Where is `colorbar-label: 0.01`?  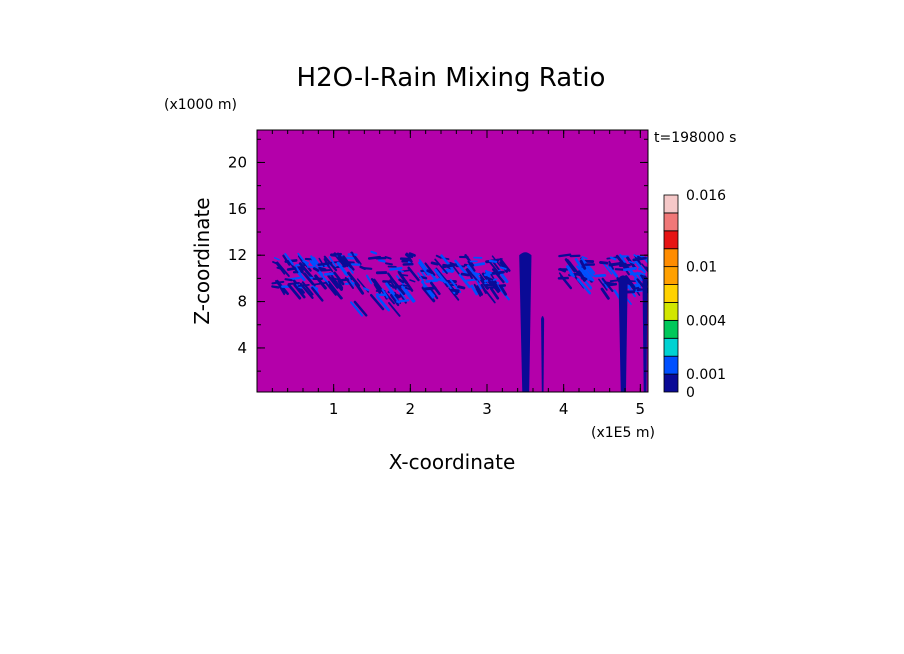 colorbar-label: 0.01 is located at coordinates (701, 268).